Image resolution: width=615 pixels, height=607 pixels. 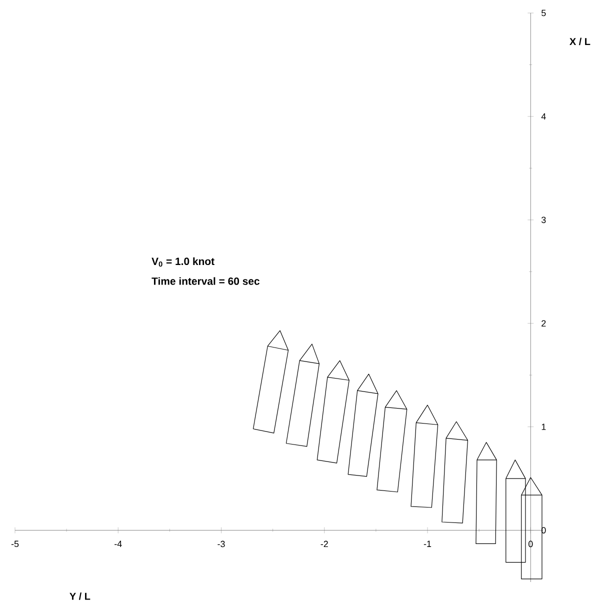 What do you see at coordinates (15, 544) in the screenshot?
I see `x-tick-label: -5` at bounding box center [15, 544].